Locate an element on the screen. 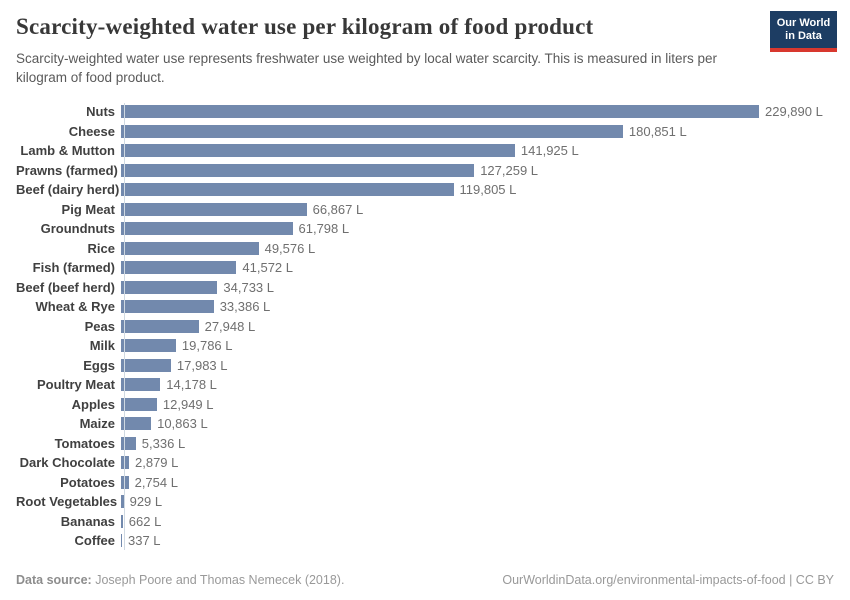 This screenshot has width=850, height=600. bar-area: 19,786 L is located at coordinates (477, 346).